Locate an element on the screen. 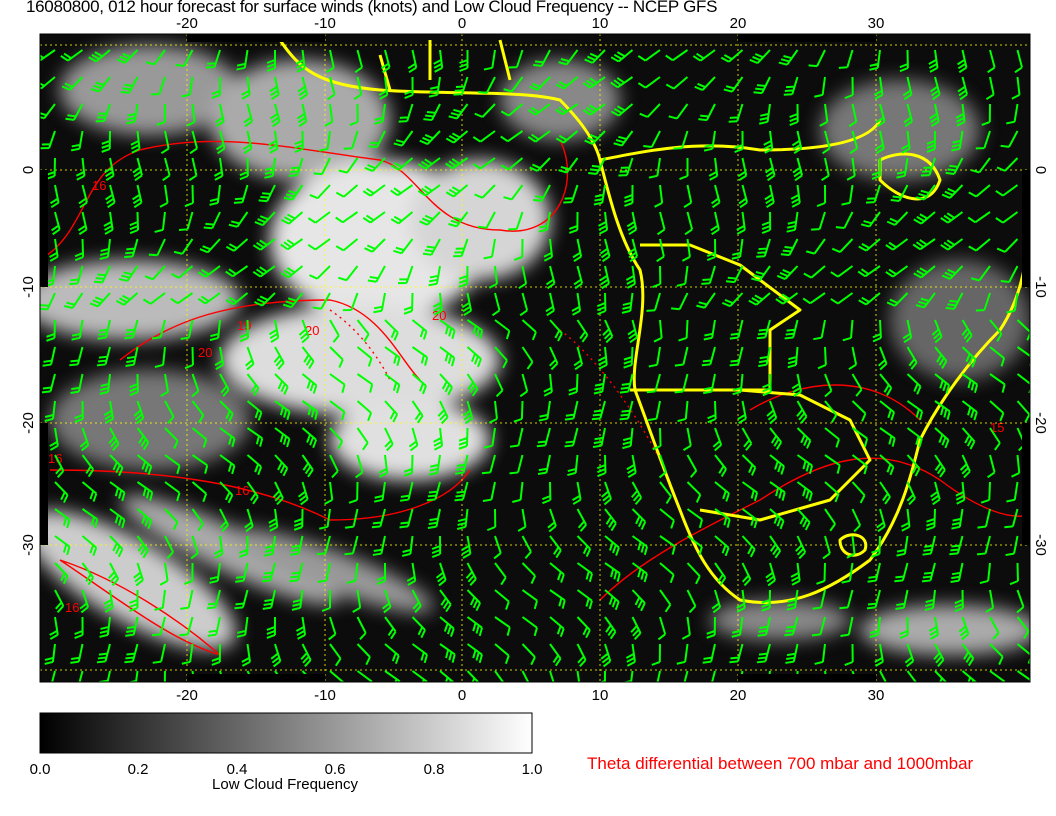  lat-tick: 0 is located at coordinates (28, 170).